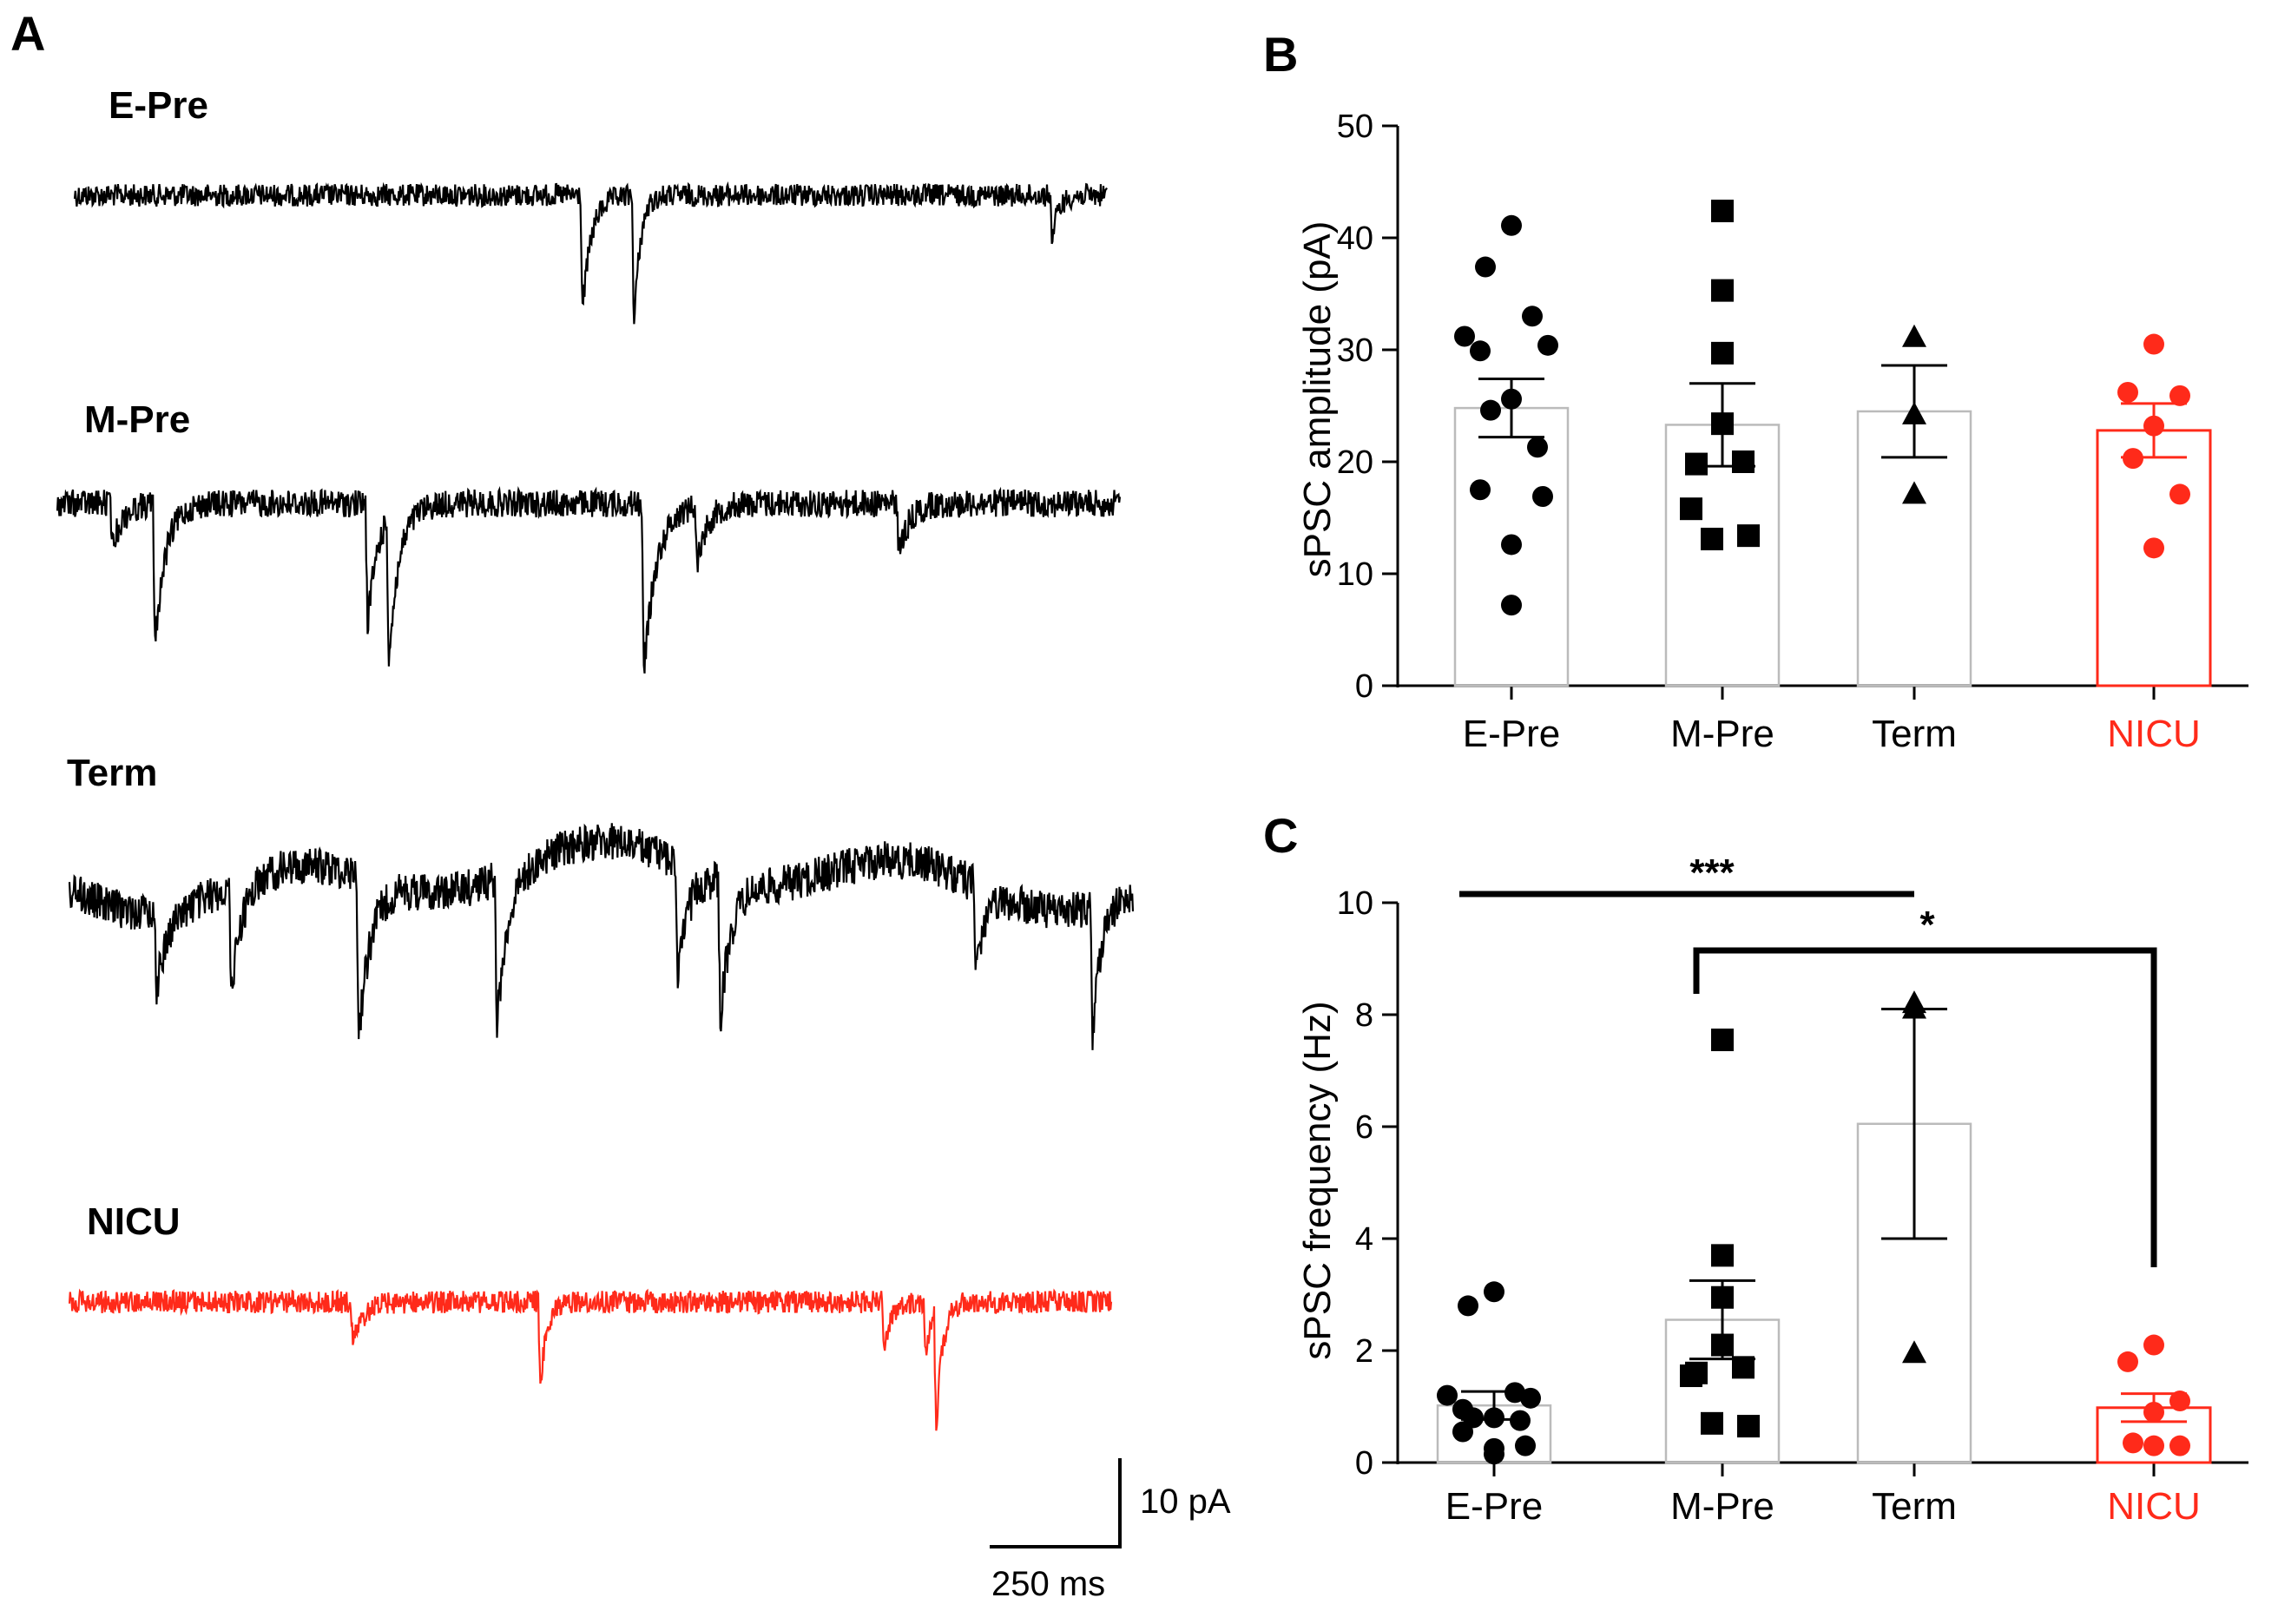 The image size is (2278, 1624). Describe the element at coordinates (112, 773) in the screenshot. I see `trace-label-term: Term` at that location.